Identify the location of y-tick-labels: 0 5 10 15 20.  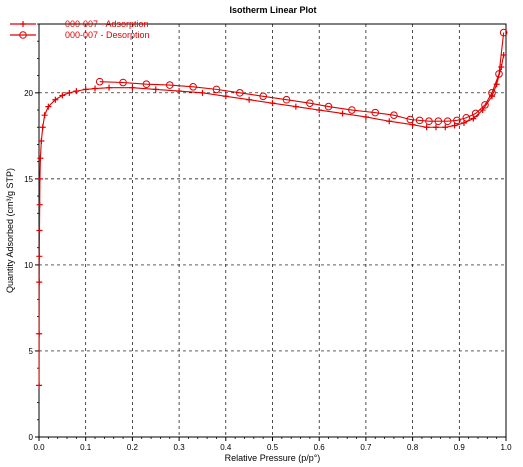
(28, 265).